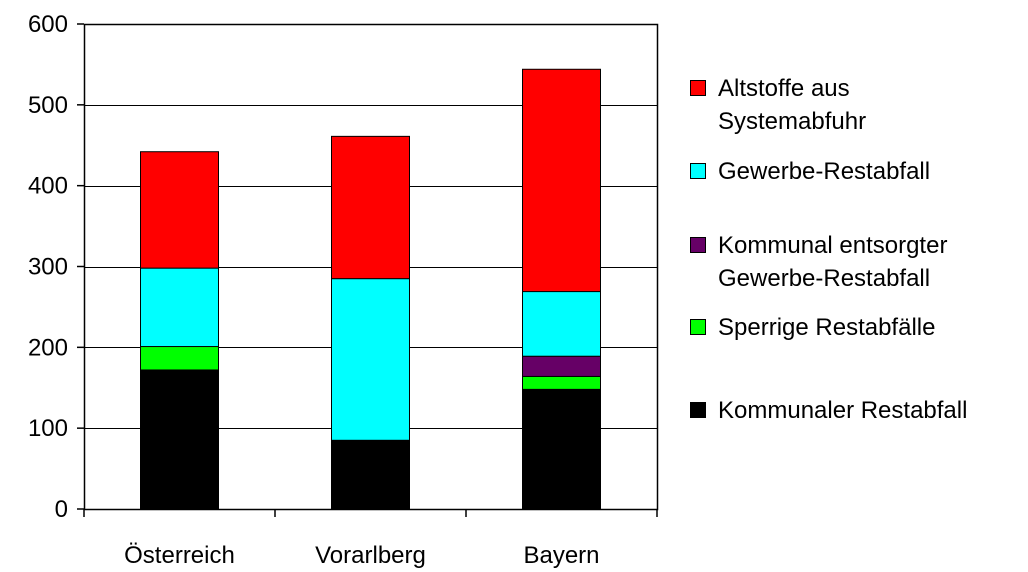 The height and width of the screenshot is (572, 1028). What do you see at coordinates (370, 555) in the screenshot?
I see `x-tick-label: Vorarlberg` at bounding box center [370, 555].